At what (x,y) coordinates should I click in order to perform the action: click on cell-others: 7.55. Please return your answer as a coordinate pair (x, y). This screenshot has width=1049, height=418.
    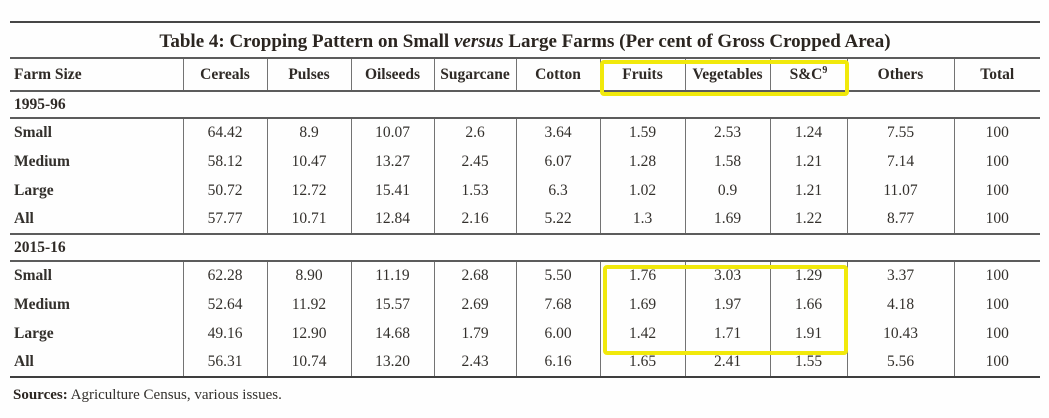
    Looking at the image, I should click on (900, 132).